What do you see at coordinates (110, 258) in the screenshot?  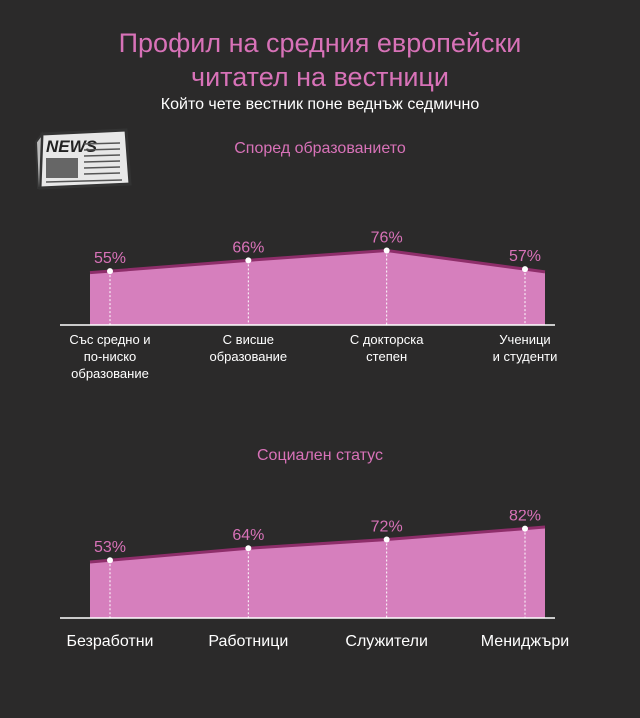 I see `education-data-label: 55%` at bounding box center [110, 258].